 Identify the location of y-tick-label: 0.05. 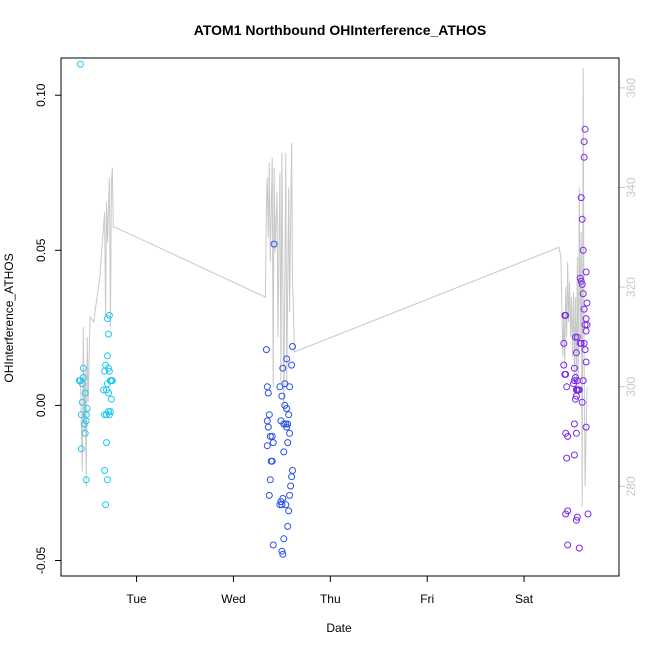
(41, 250).